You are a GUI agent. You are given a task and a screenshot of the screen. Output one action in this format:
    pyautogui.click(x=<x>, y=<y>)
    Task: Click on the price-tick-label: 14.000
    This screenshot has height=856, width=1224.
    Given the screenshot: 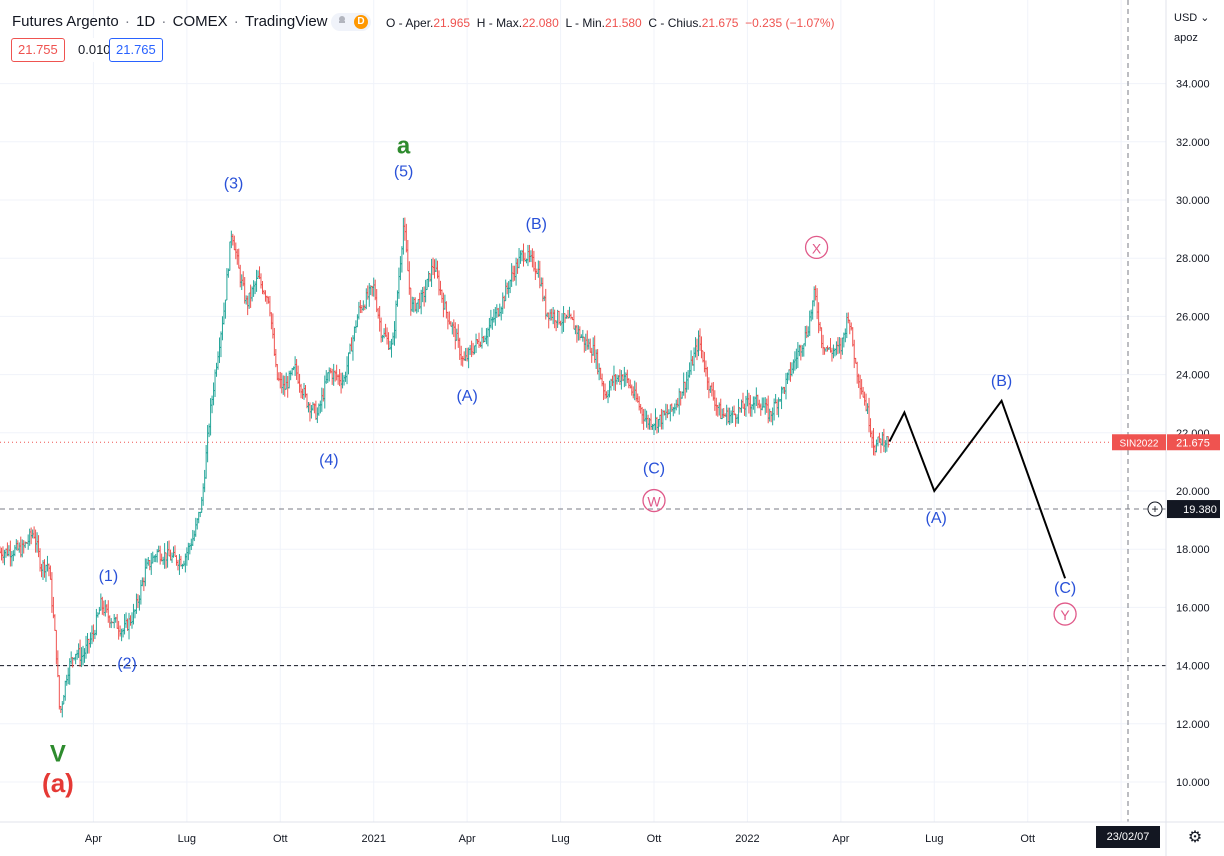 What is the action you would take?
    pyautogui.click(x=1193, y=667)
    